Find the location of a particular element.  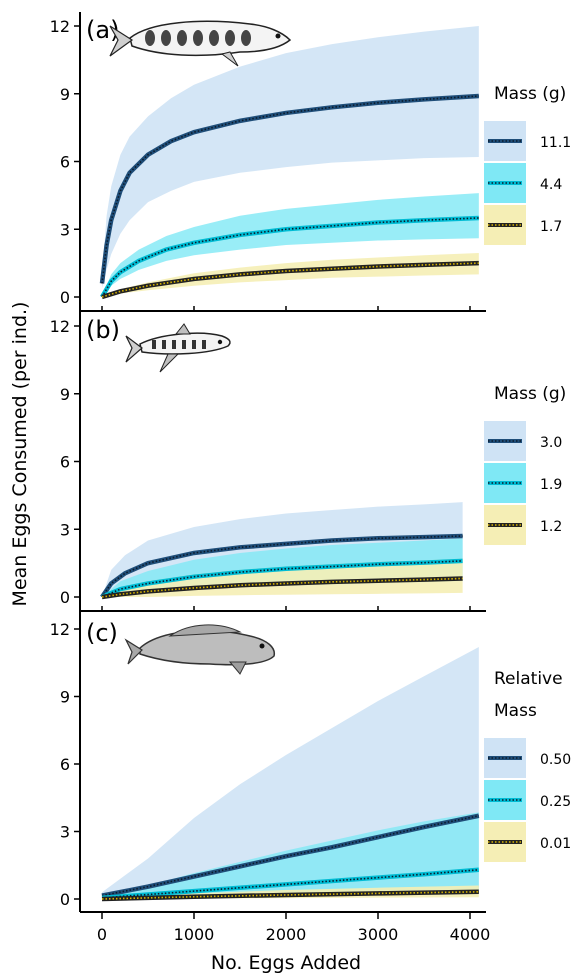

sculpin-eye is located at coordinates (262, 646).